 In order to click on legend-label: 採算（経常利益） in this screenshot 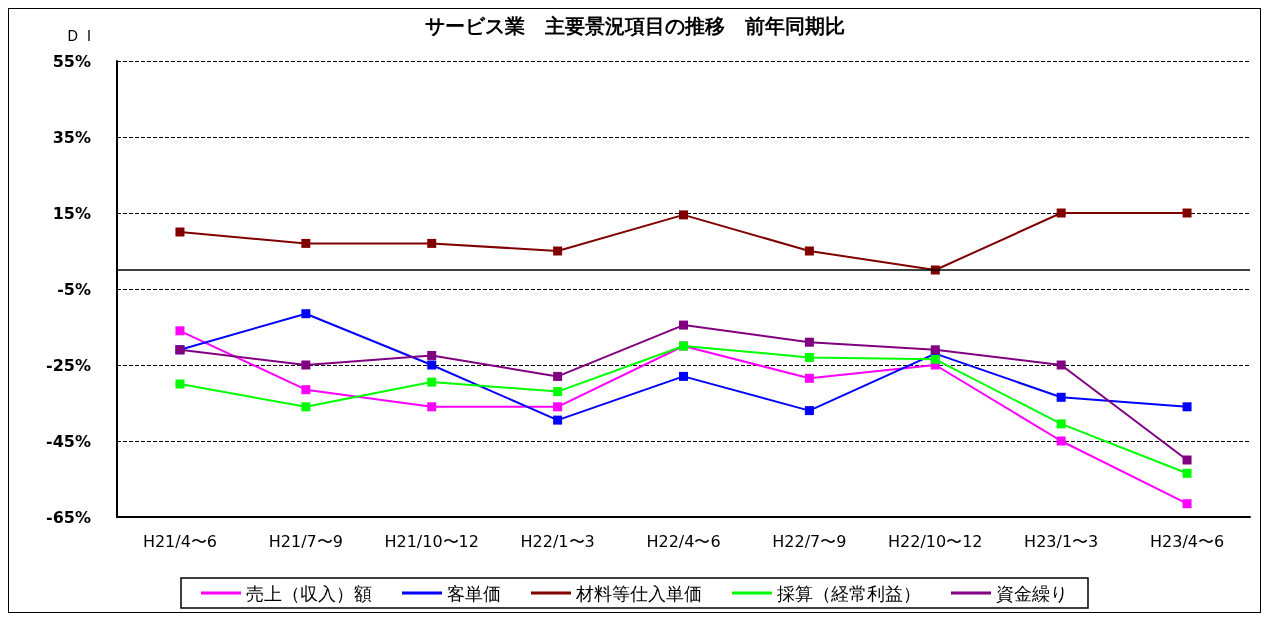, I will do `click(849, 593)`.